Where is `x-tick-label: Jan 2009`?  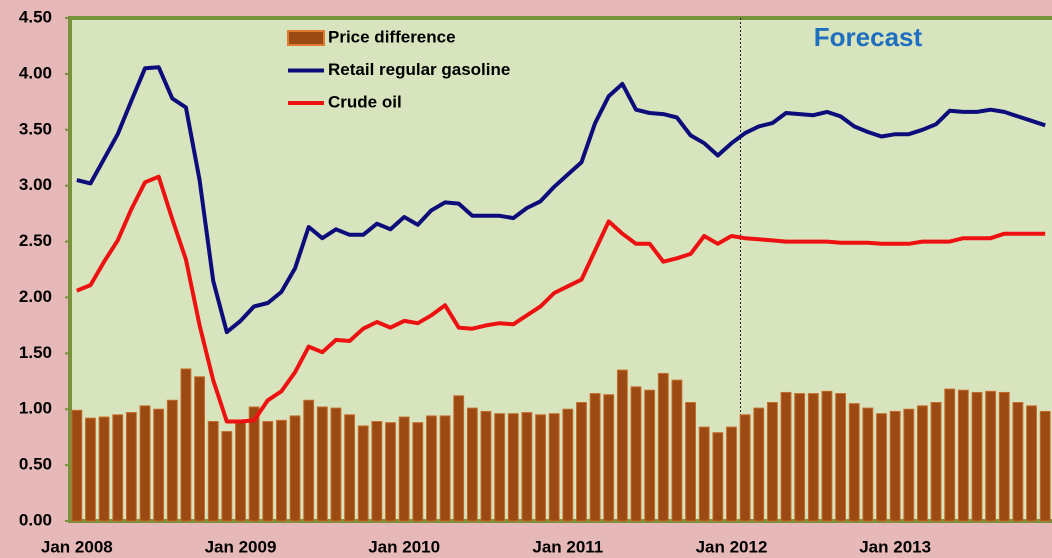
x-tick-label: Jan 2009 is located at coordinates (241, 546).